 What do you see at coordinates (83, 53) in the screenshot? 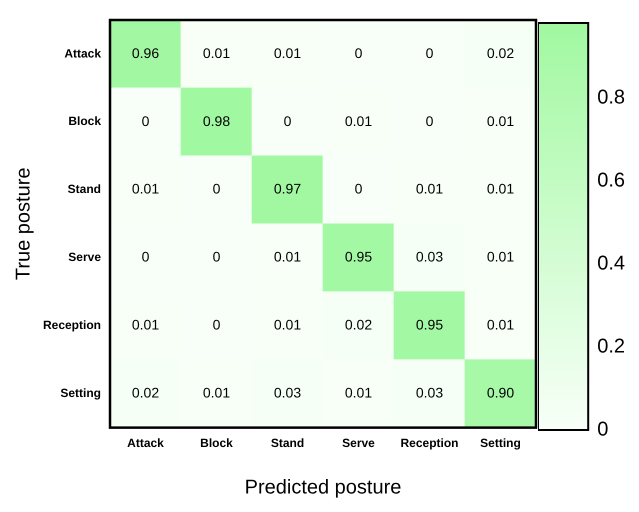
I see `y-tick-label: Attack` at bounding box center [83, 53].